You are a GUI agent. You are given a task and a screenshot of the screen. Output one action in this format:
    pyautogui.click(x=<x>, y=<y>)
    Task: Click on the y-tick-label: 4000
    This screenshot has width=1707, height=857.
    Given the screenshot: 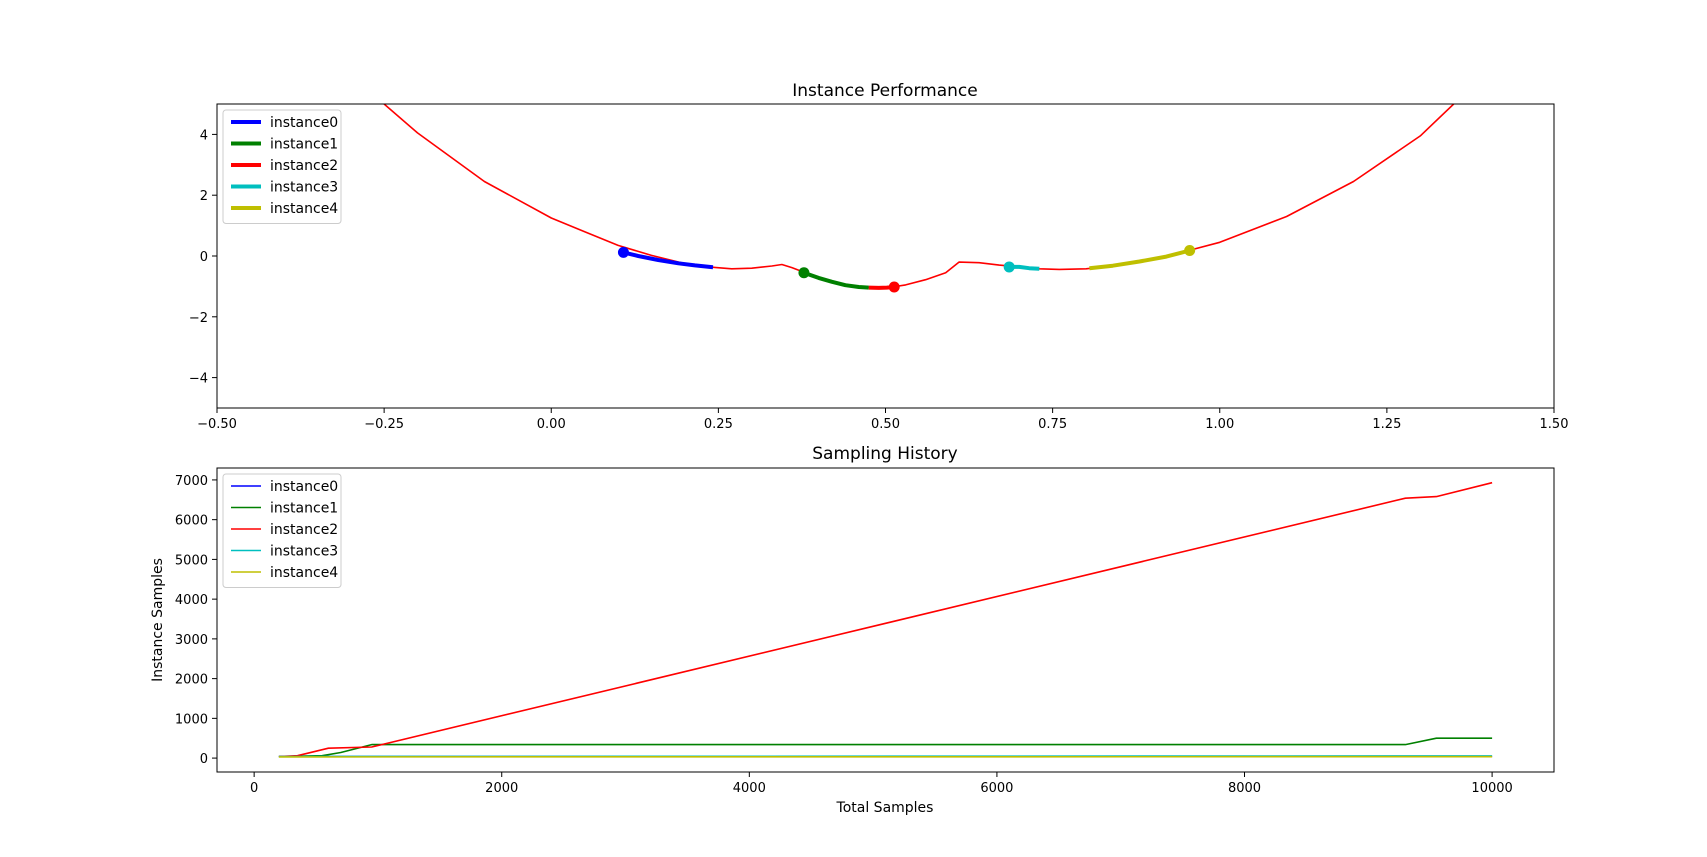 What is the action you would take?
    pyautogui.click(x=191, y=600)
    